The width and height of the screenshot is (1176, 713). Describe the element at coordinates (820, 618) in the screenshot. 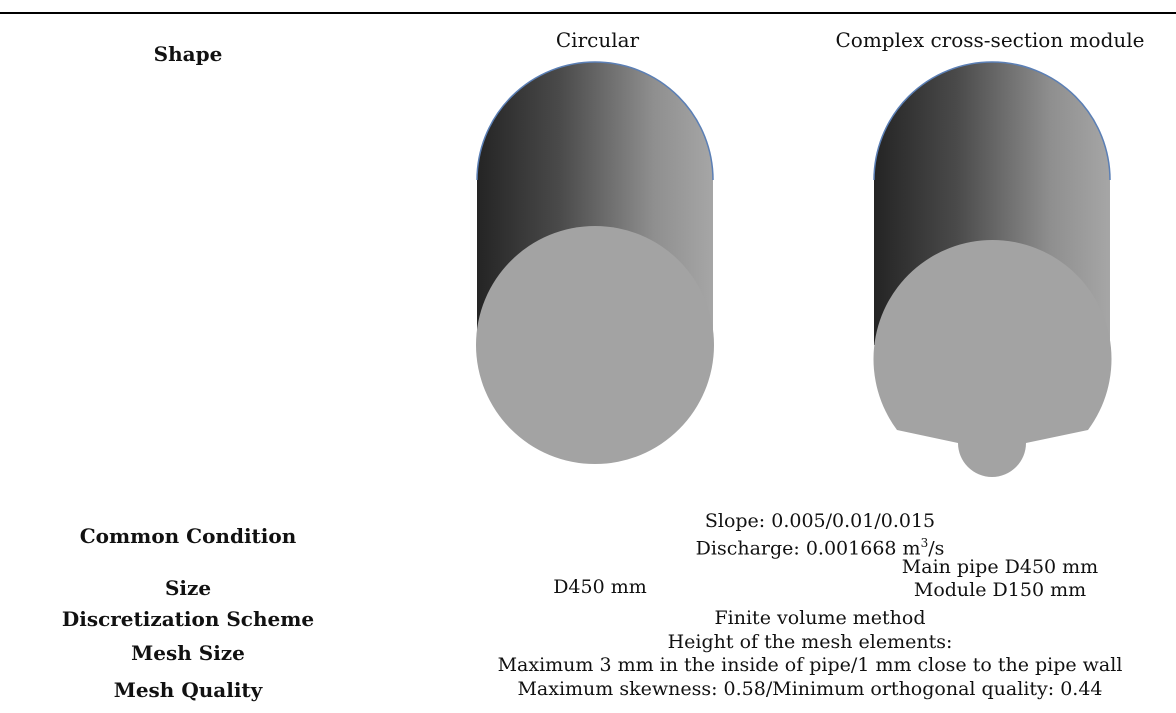

I see `discretization-value: Finite volume method` at that location.